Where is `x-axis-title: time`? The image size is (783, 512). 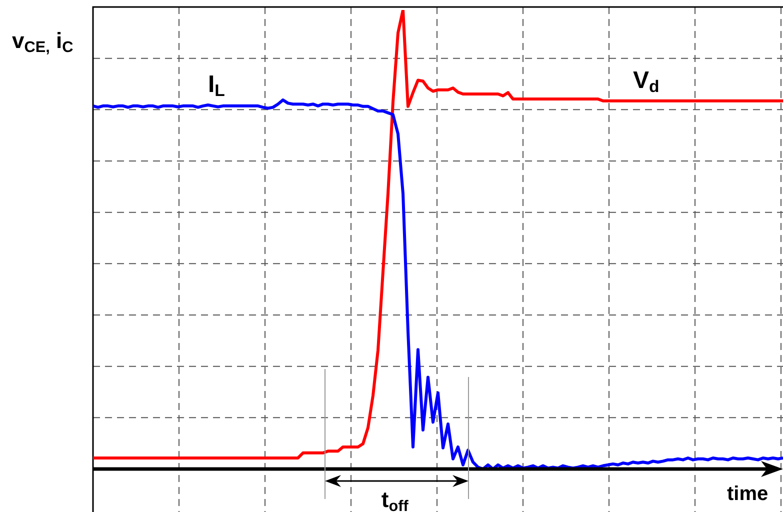
x-axis-title: time is located at coordinates (747, 494).